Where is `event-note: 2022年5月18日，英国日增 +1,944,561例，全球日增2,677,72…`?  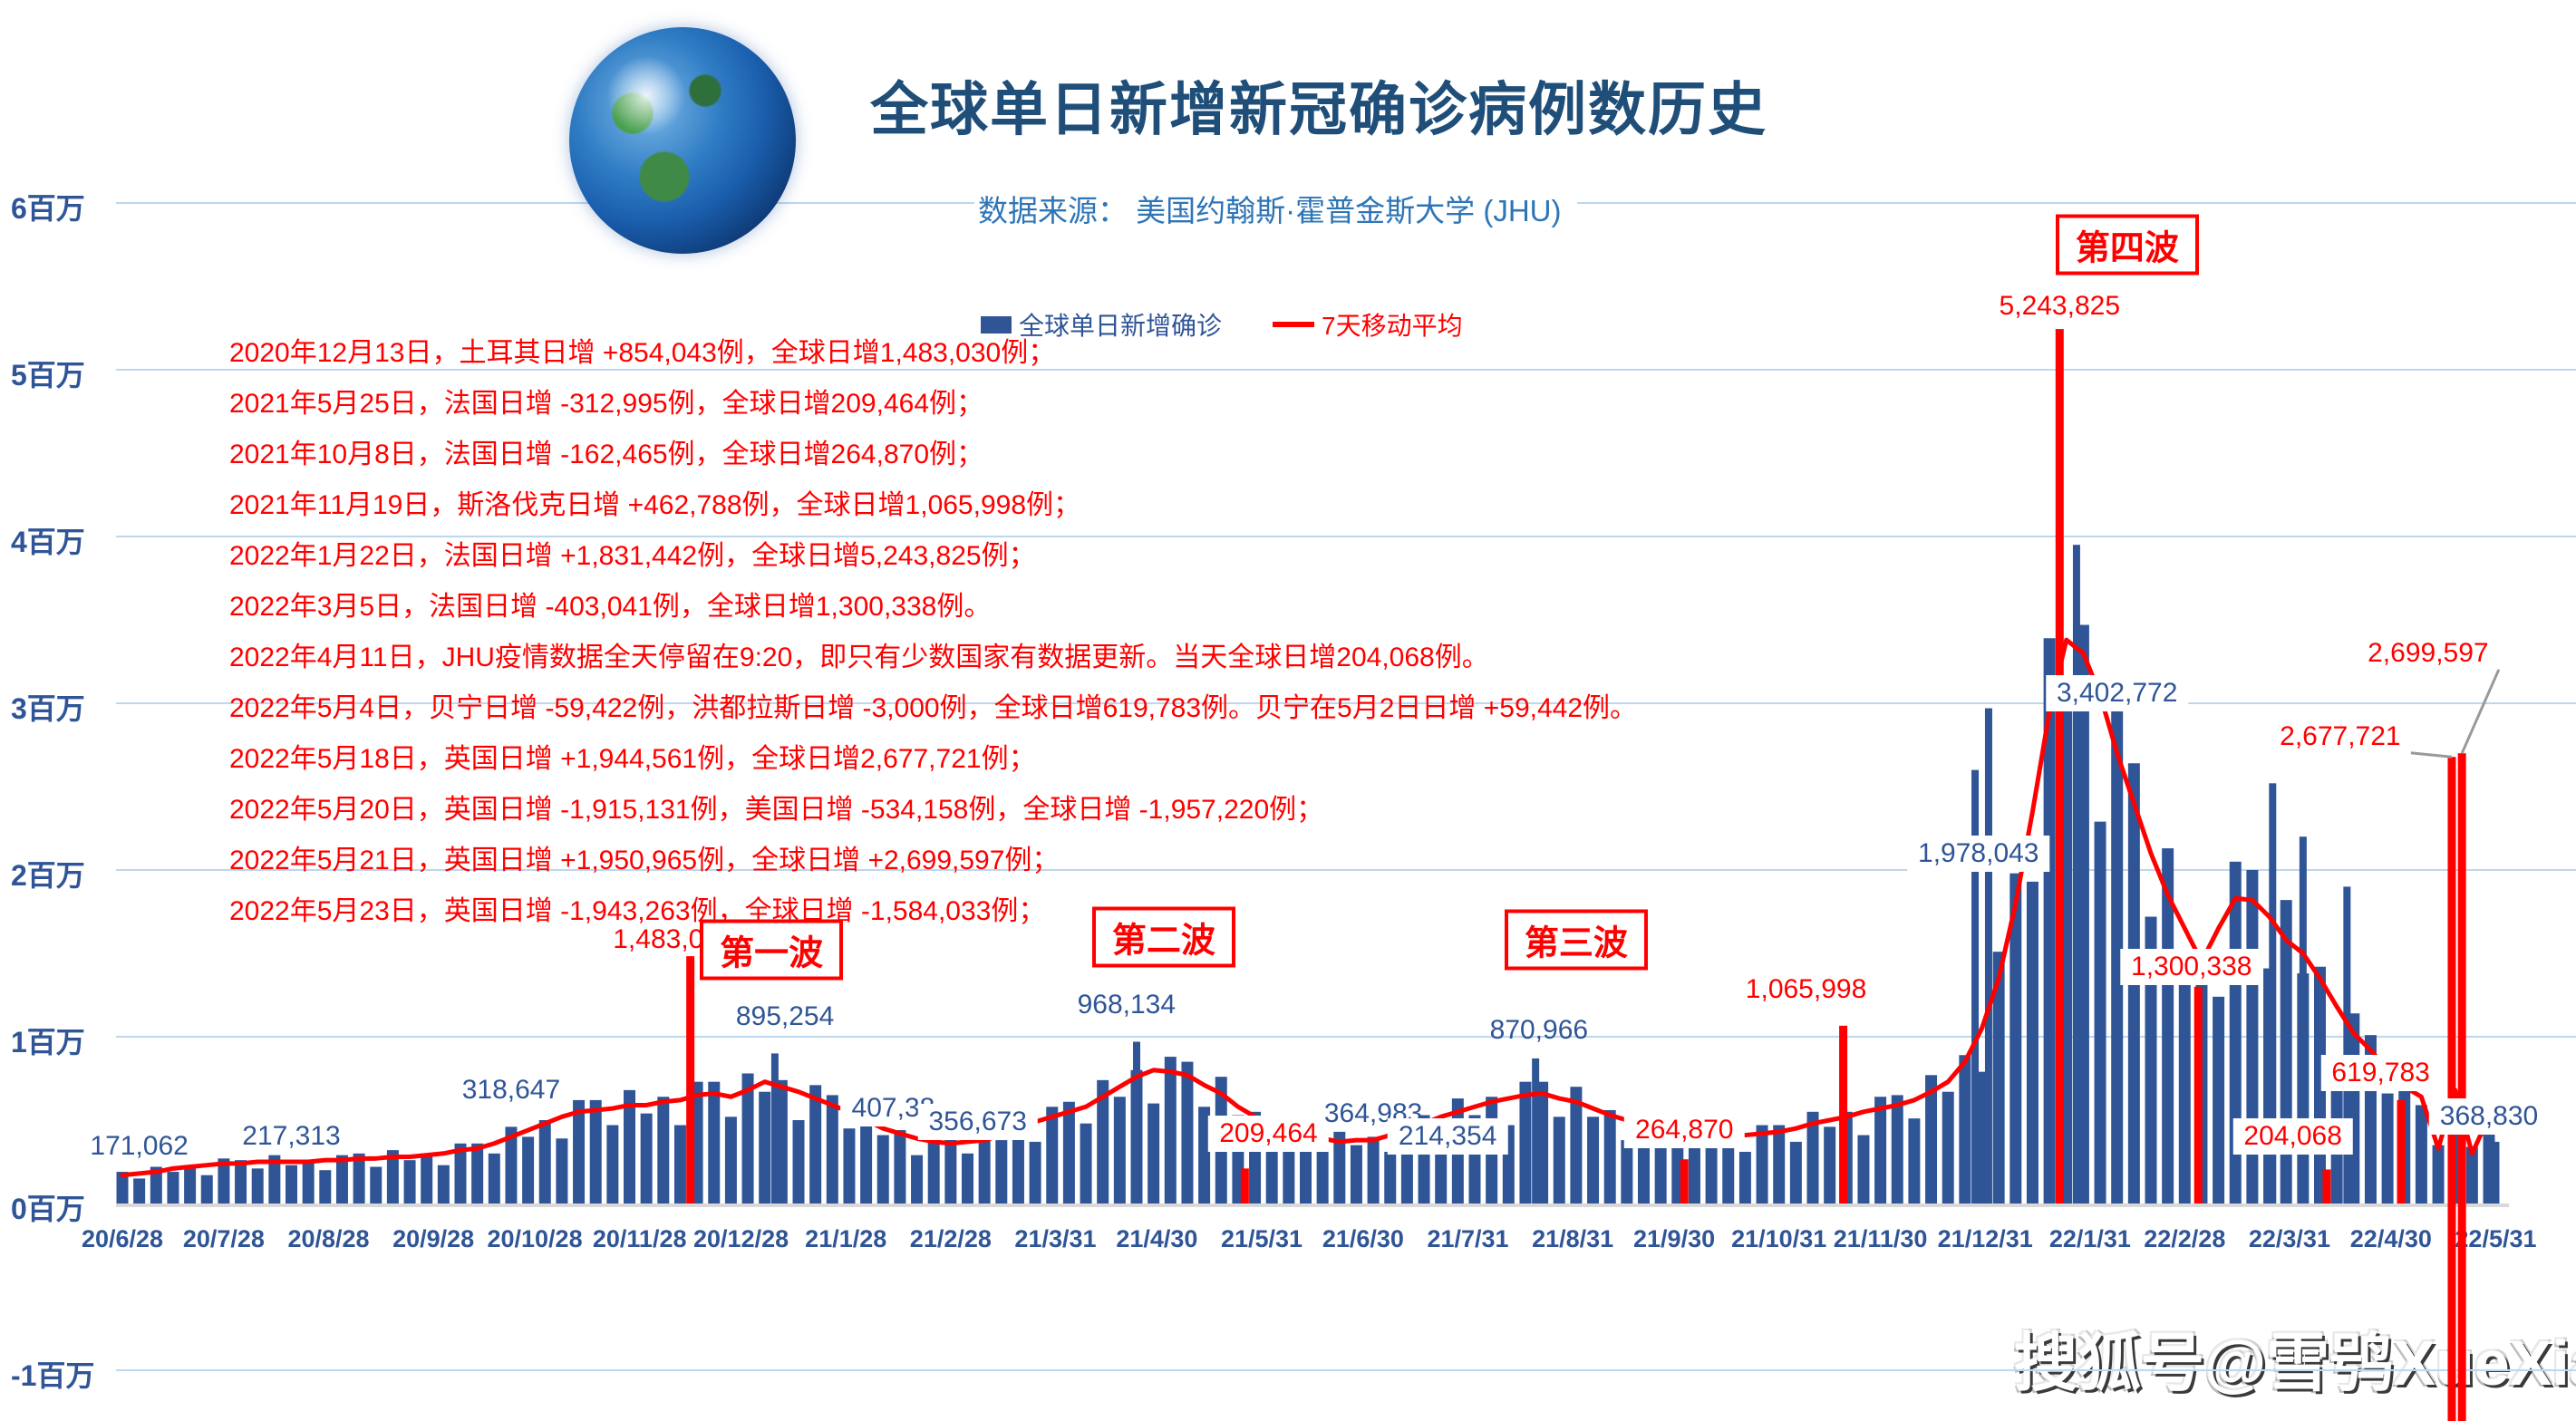 event-note: 2022年5月18日，英国日增 +1,944,561例，全球日增2,677,72… is located at coordinates (632, 759).